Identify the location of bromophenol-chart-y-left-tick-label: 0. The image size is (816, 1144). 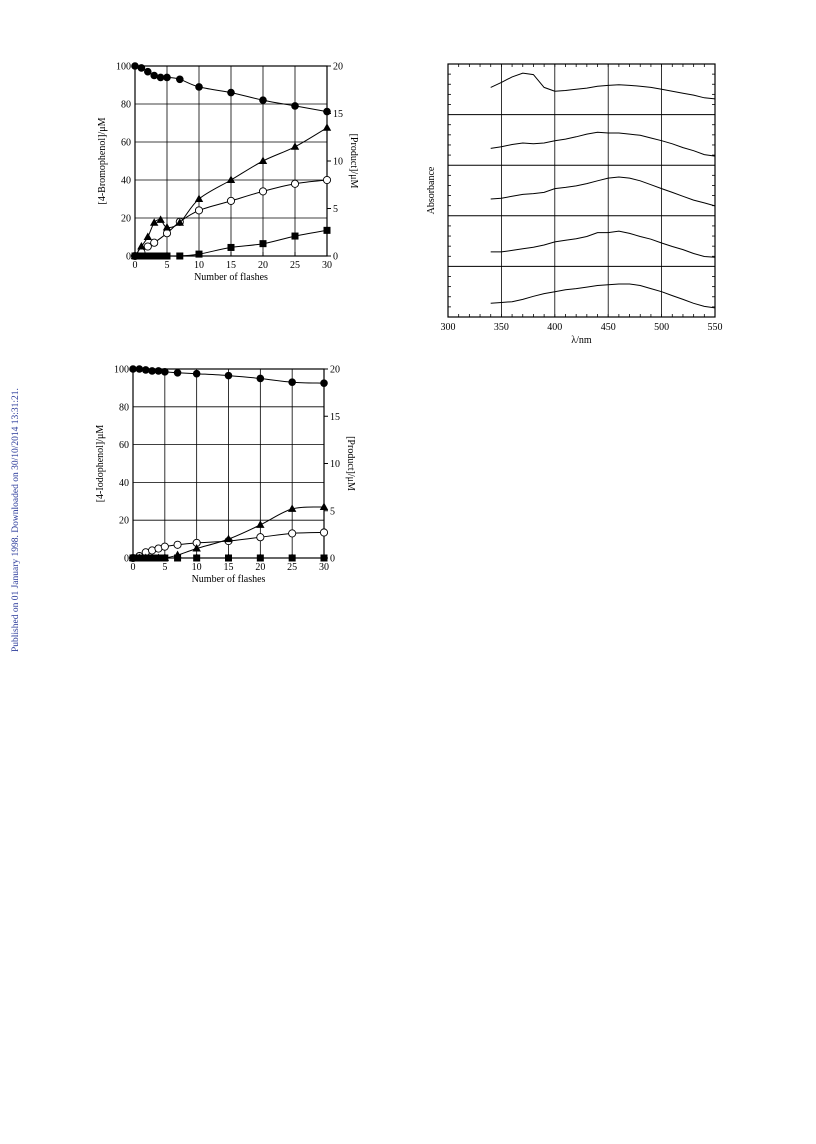
(128, 257).